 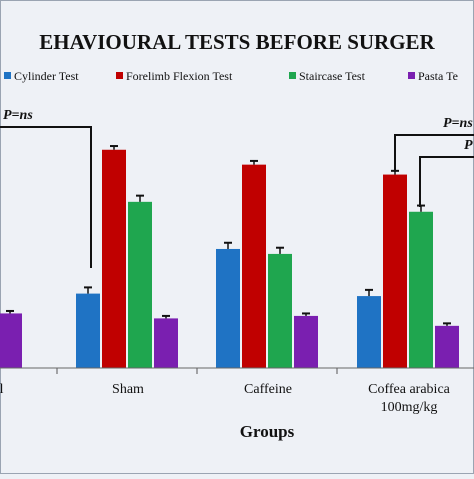 What do you see at coordinates (267, 431) in the screenshot?
I see `x-axis-title: Groups` at bounding box center [267, 431].